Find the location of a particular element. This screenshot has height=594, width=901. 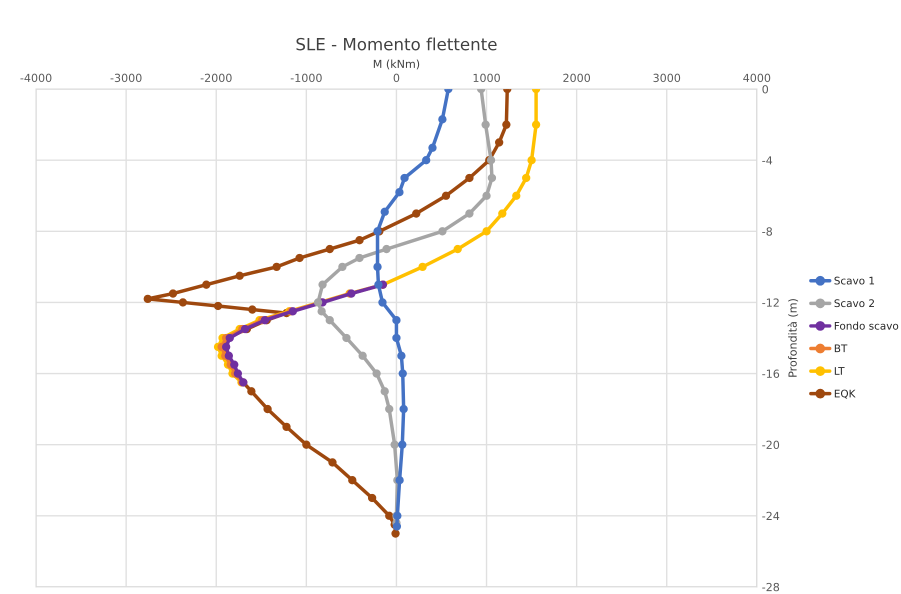

legend-label: LT is located at coordinates (839, 371).